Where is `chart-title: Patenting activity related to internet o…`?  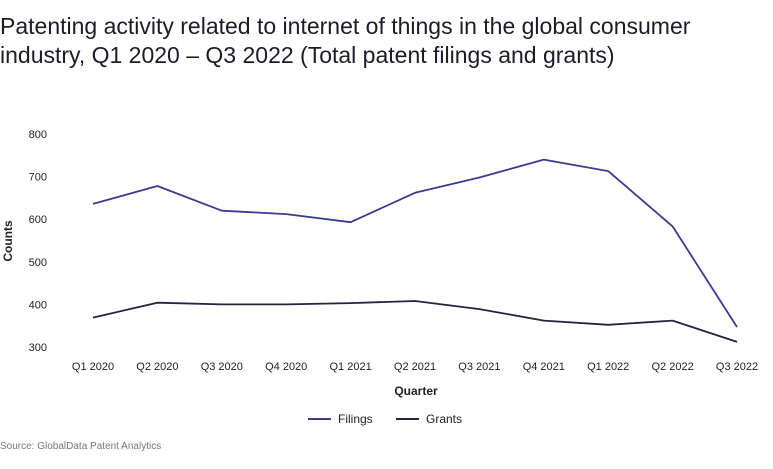
chart-title: Patenting activity related to internet o… is located at coordinates (345, 40).